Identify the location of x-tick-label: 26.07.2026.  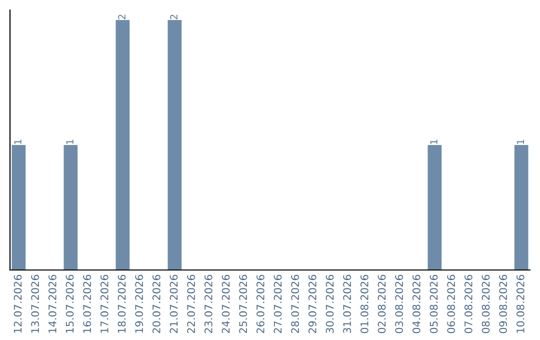
(260, 304).